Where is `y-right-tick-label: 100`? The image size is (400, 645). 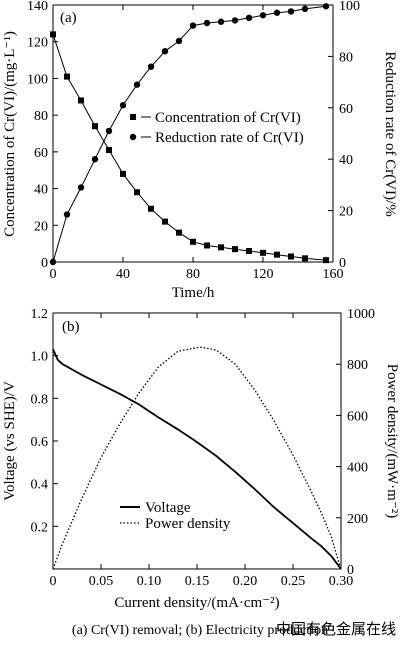 y-right-tick-label: 100 is located at coordinates (349, 7).